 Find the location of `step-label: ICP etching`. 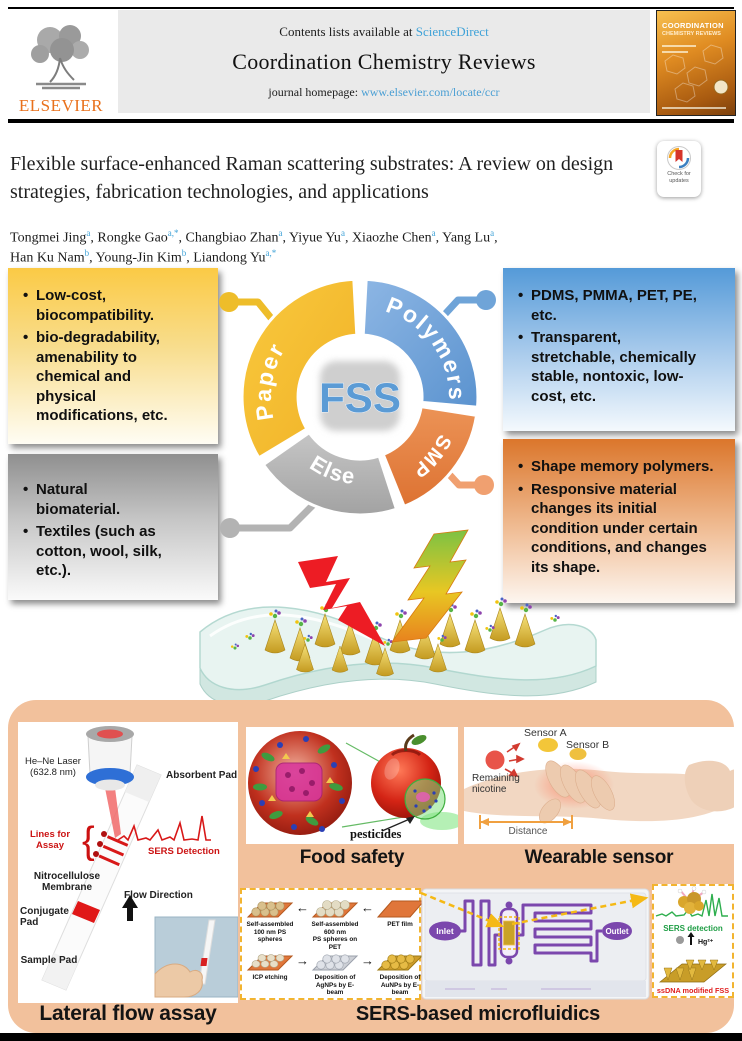

step-label: ICP etching is located at coordinates (270, 977).